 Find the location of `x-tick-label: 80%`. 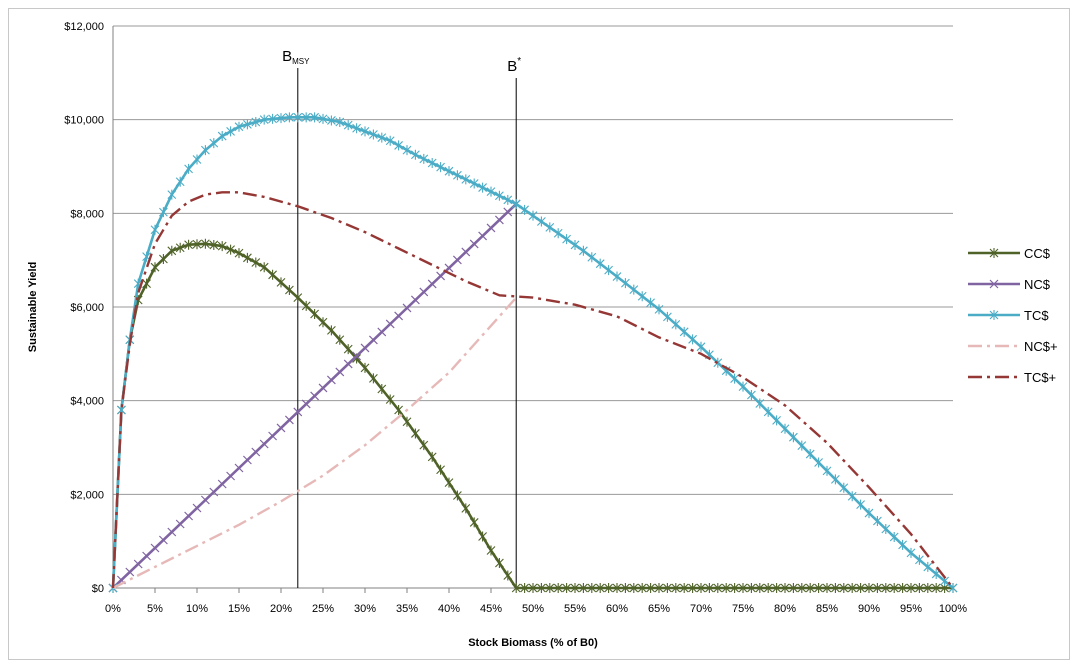

x-tick-label: 80% is located at coordinates (785, 609).